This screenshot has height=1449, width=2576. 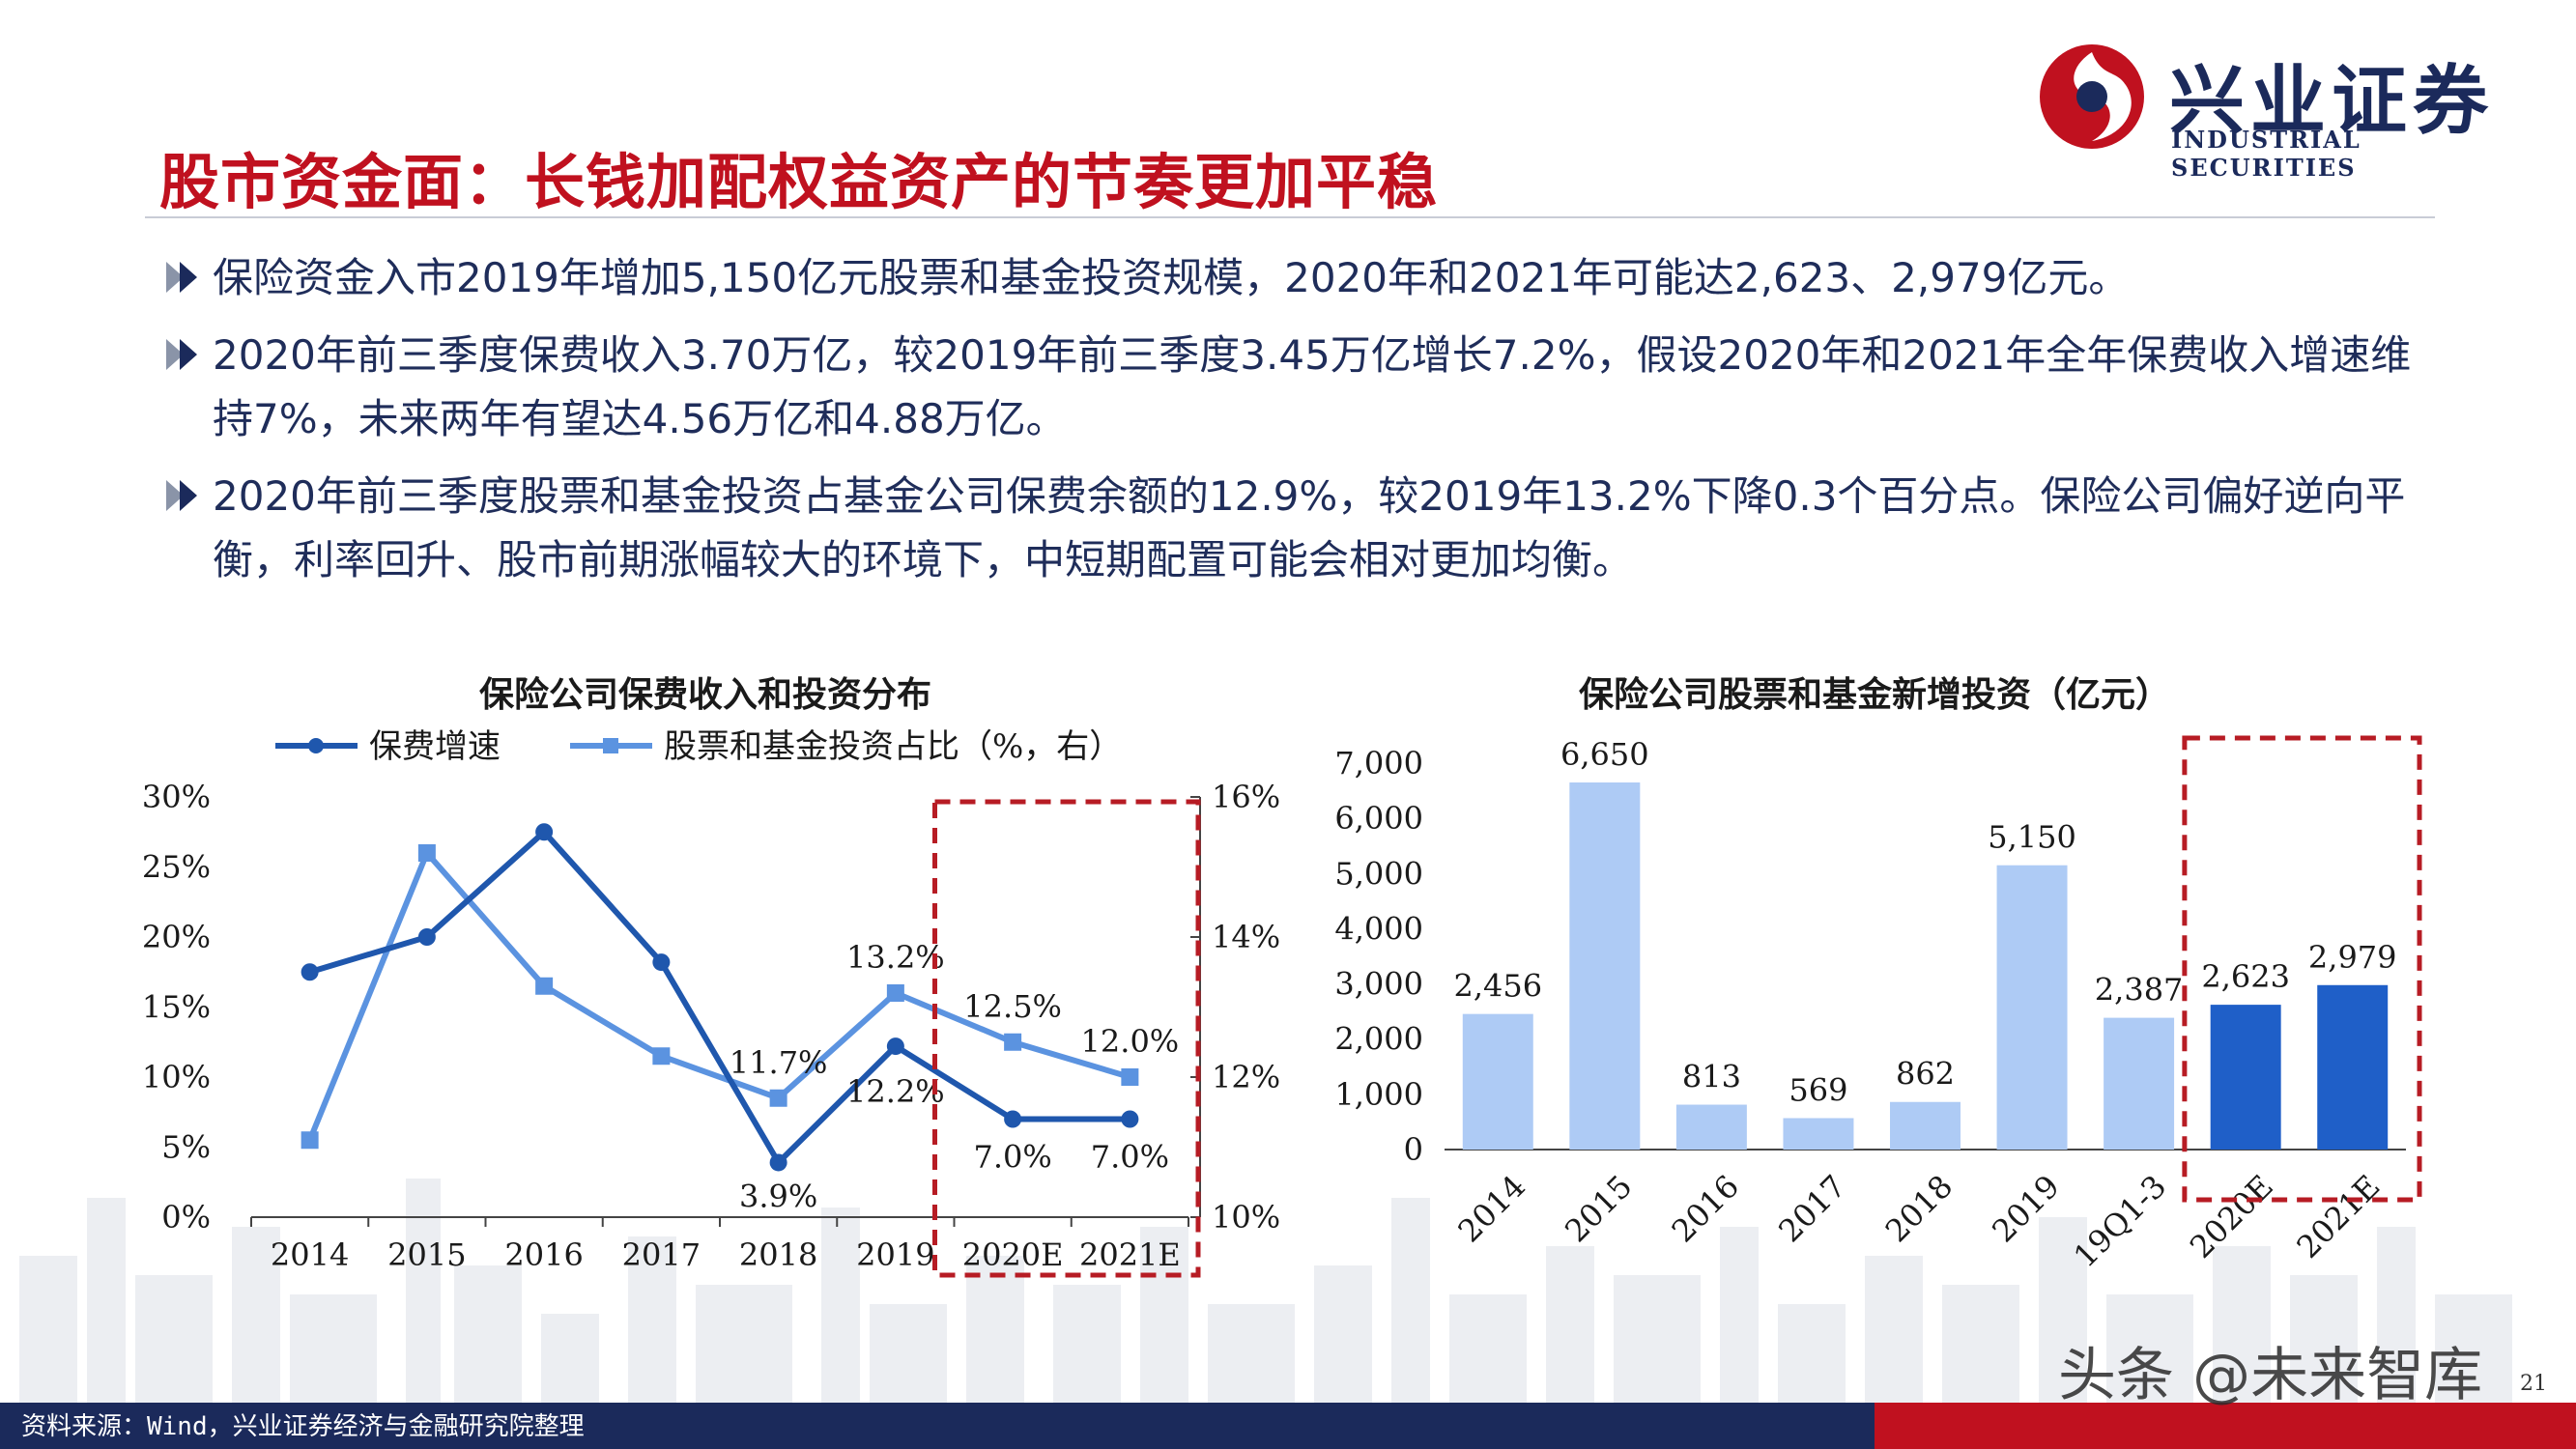 What do you see at coordinates (1379, 928) in the screenshot?
I see `y-tick-label: 4,000` at bounding box center [1379, 928].